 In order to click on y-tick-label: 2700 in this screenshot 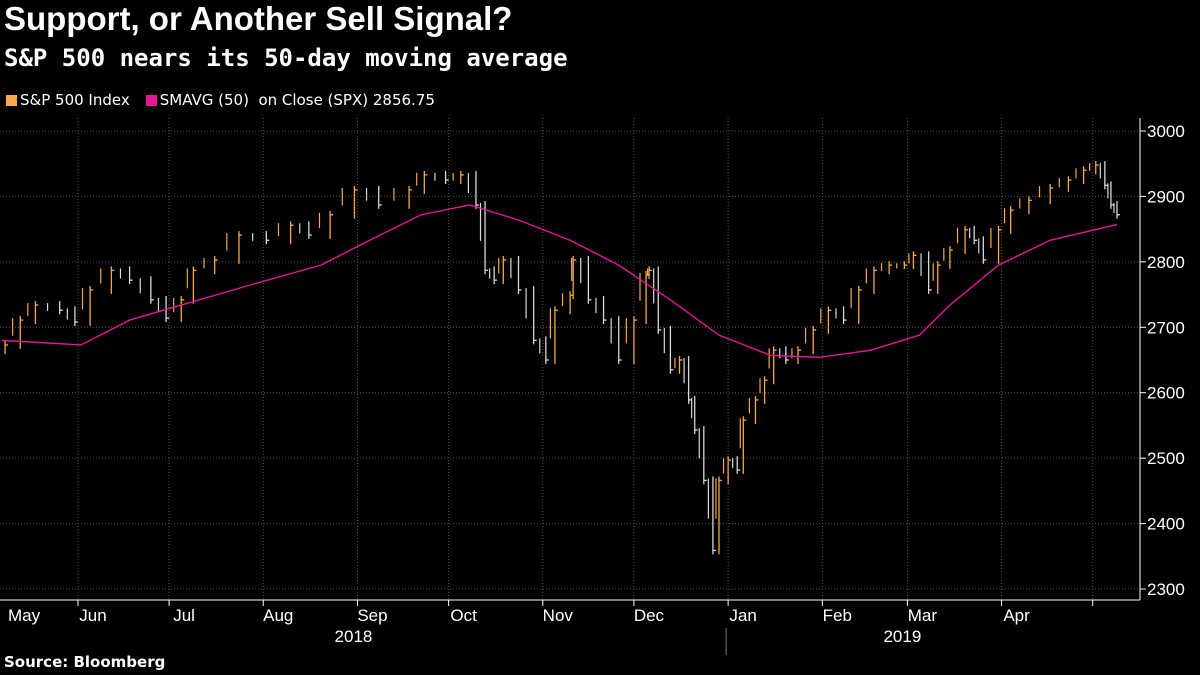, I will do `click(1166, 327)`.